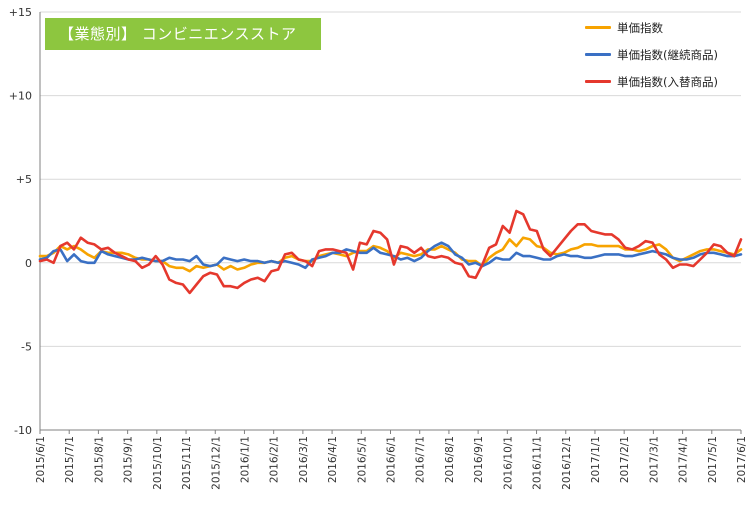 This screenshot has height=513, width=746. Describe the element at coordinates (245, 459) in the screenshot. I see `x-tick-label: 2016/1/1` at that location.